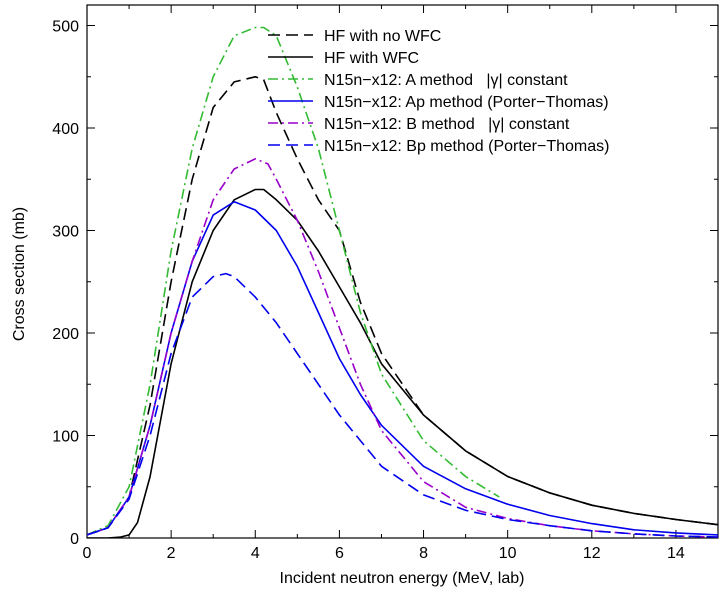  What do you see at coordinates (65, 437) in the screenshot?
I see `y-tick-label: 100` at bounding box center [65, 437].